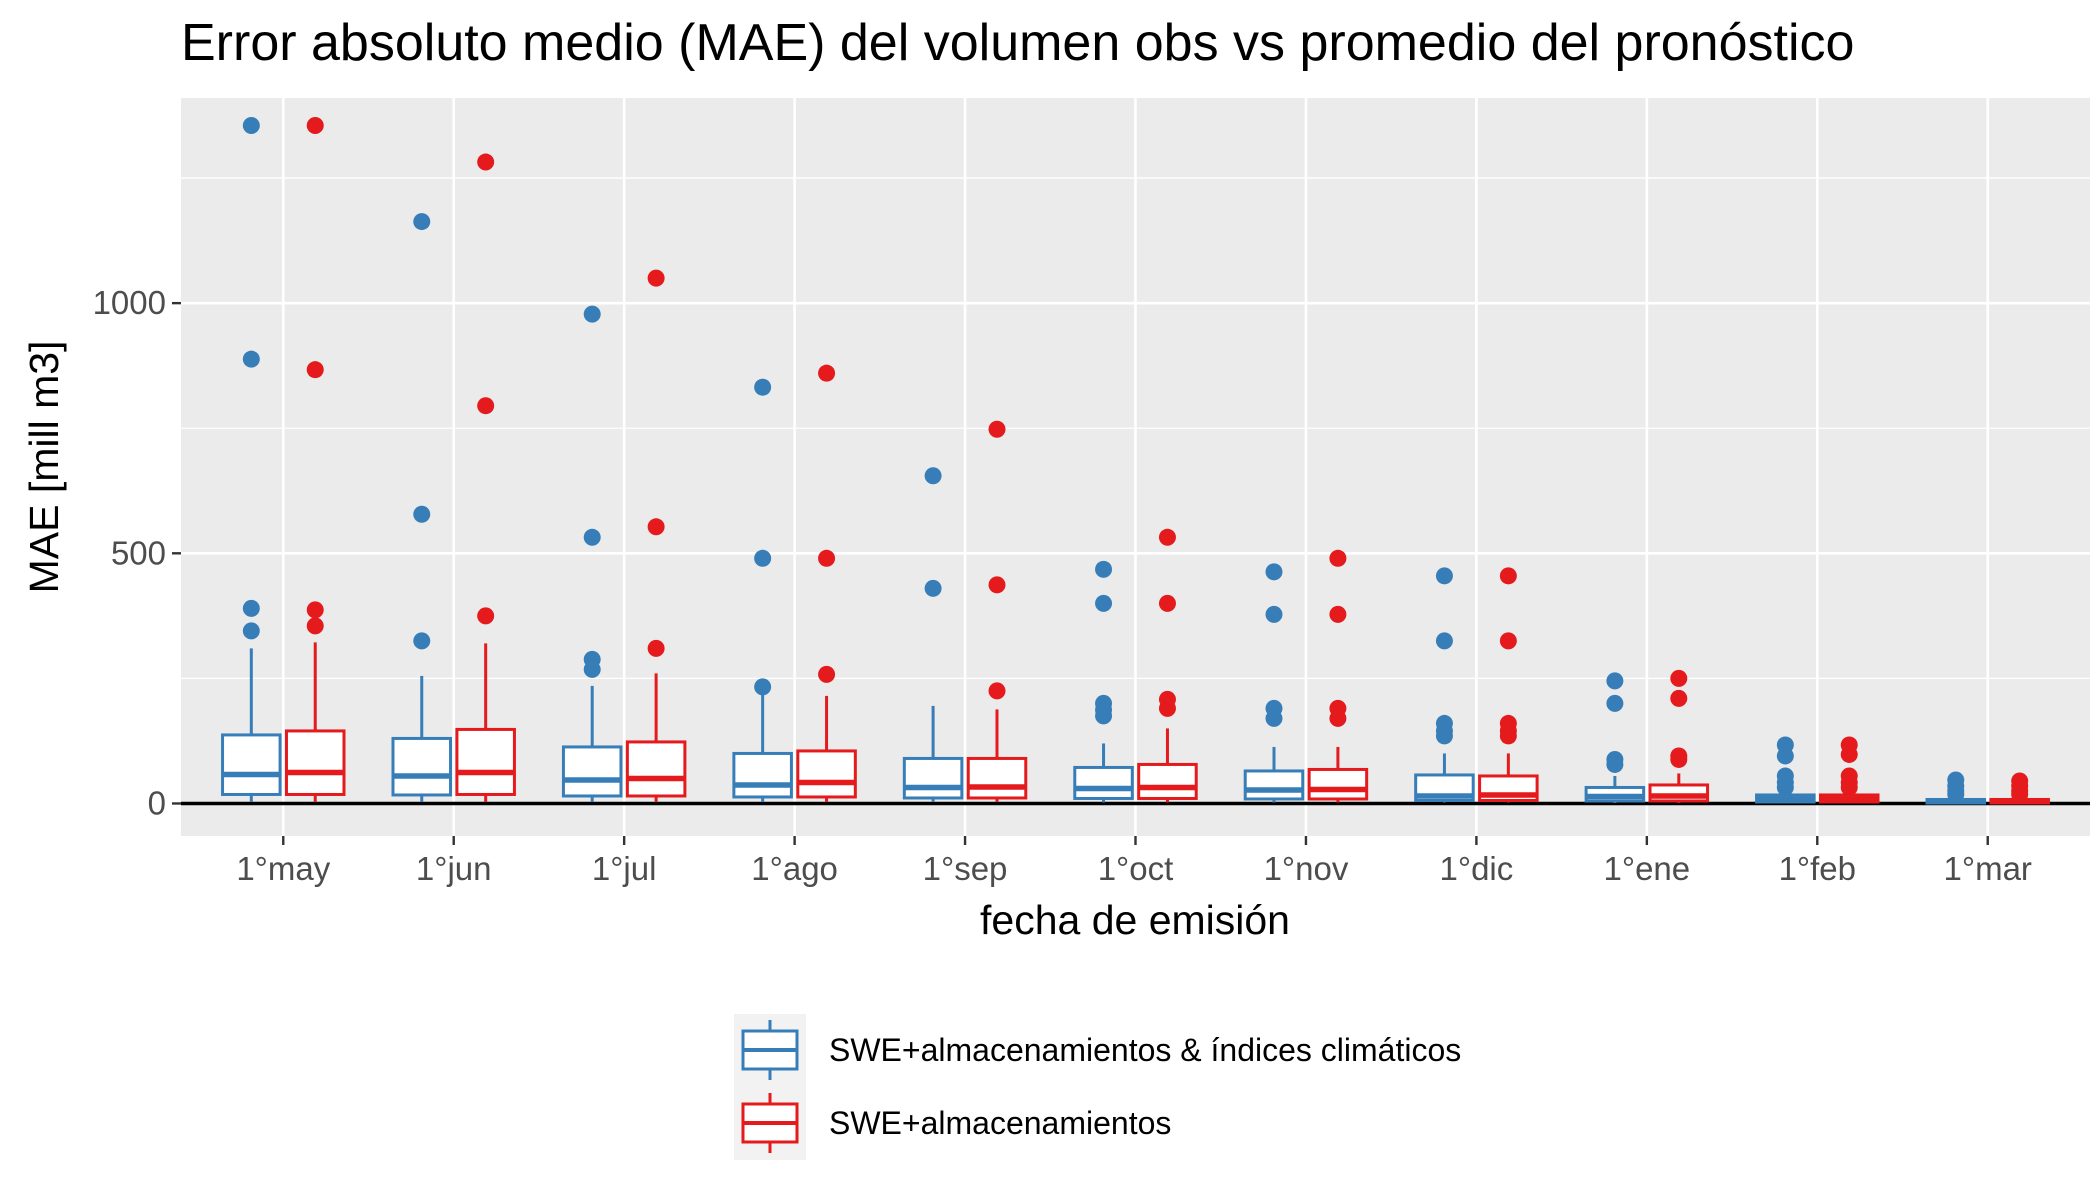 The image size is (2100, 1200). What do you see at coordinates (1477, 868) in the screenshot?
I see `x-tick-label: 1°dic` at bounding box center [1477, 868].